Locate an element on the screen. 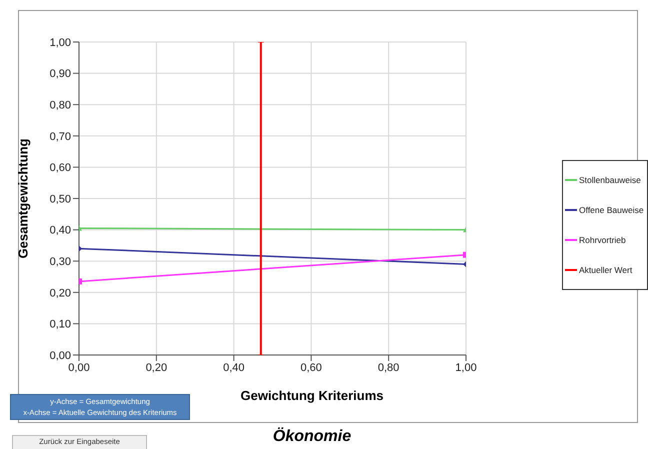  x-tick-label: 0,60 is located at coordinates (311, 368).